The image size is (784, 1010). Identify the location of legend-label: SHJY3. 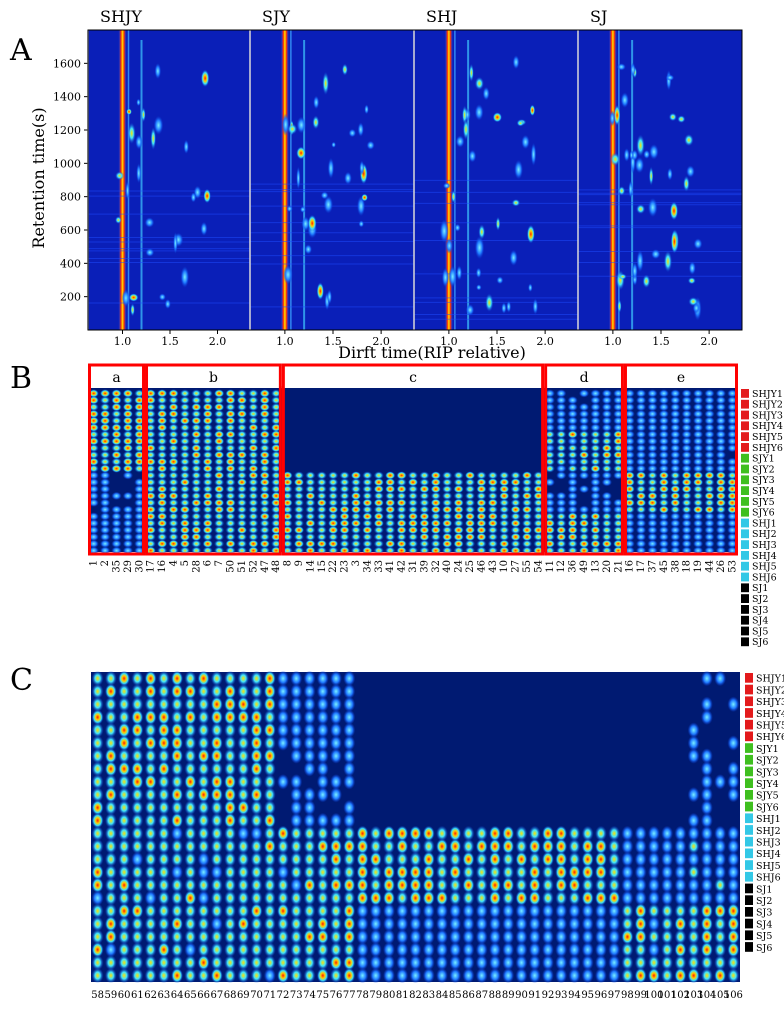
(770, 702).